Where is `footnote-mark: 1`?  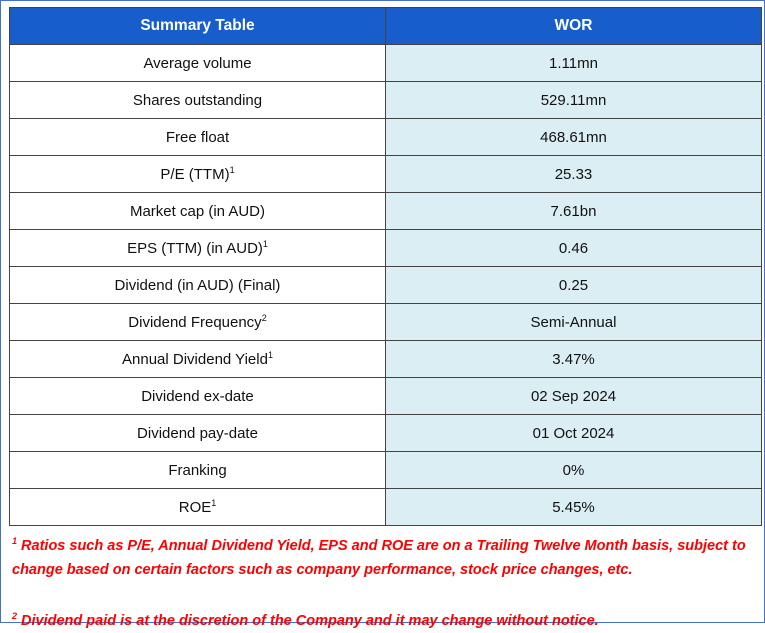
footnote-mark: 1 is located at coordinates (15, 541).